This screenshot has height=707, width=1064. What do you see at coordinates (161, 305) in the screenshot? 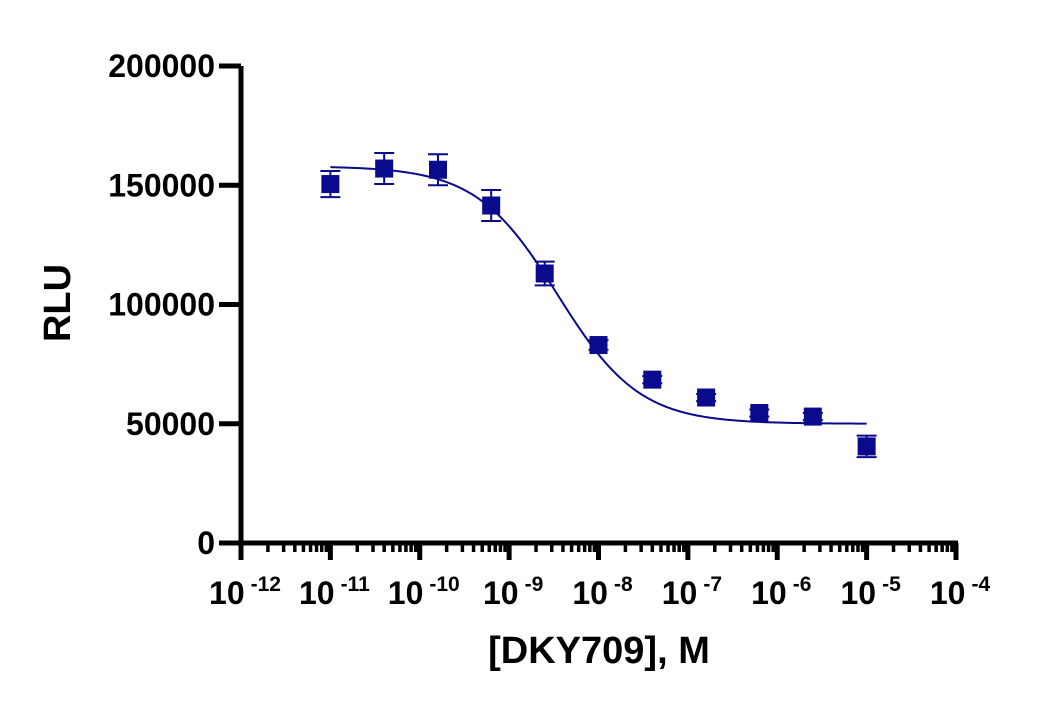
I see `y-tick-label: 100000` at bounding box center [161, 305].